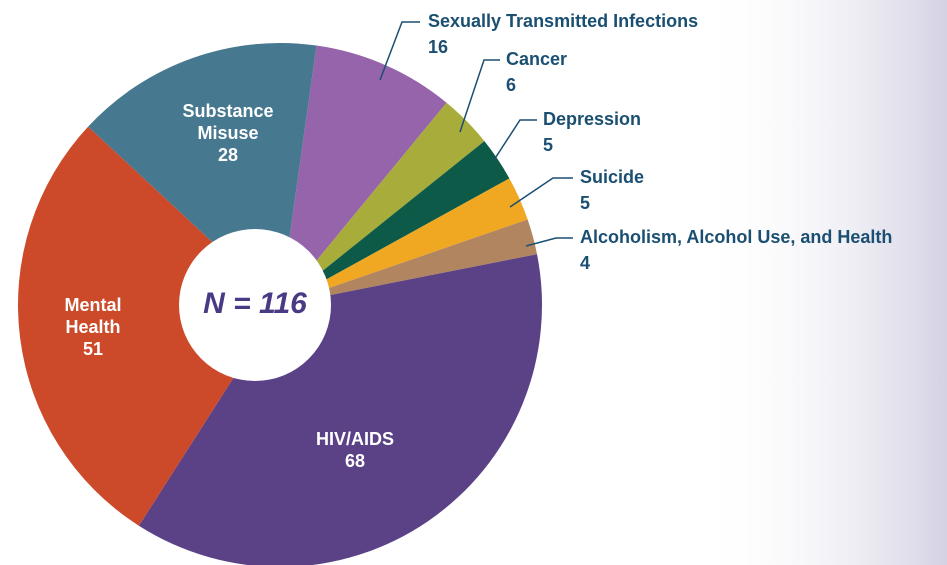 The height and width of the screenshot is (565, 947). I want to click on slice-label: Alcoholism, Alcohol Use, and Health, so click(736, 237).